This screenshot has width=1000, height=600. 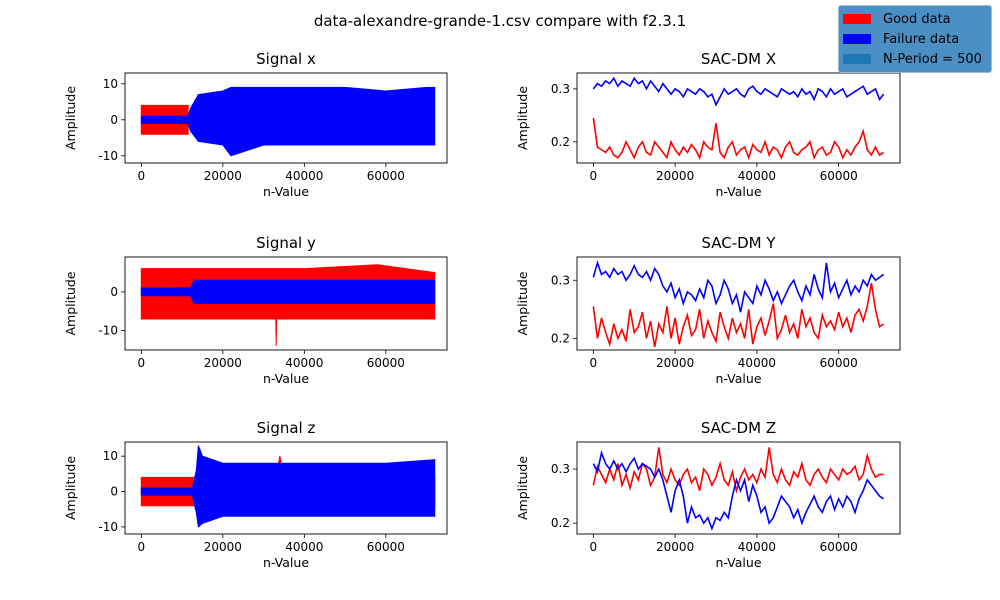 I want to click on chart-title: Signal x, so click(x=286, y=59).